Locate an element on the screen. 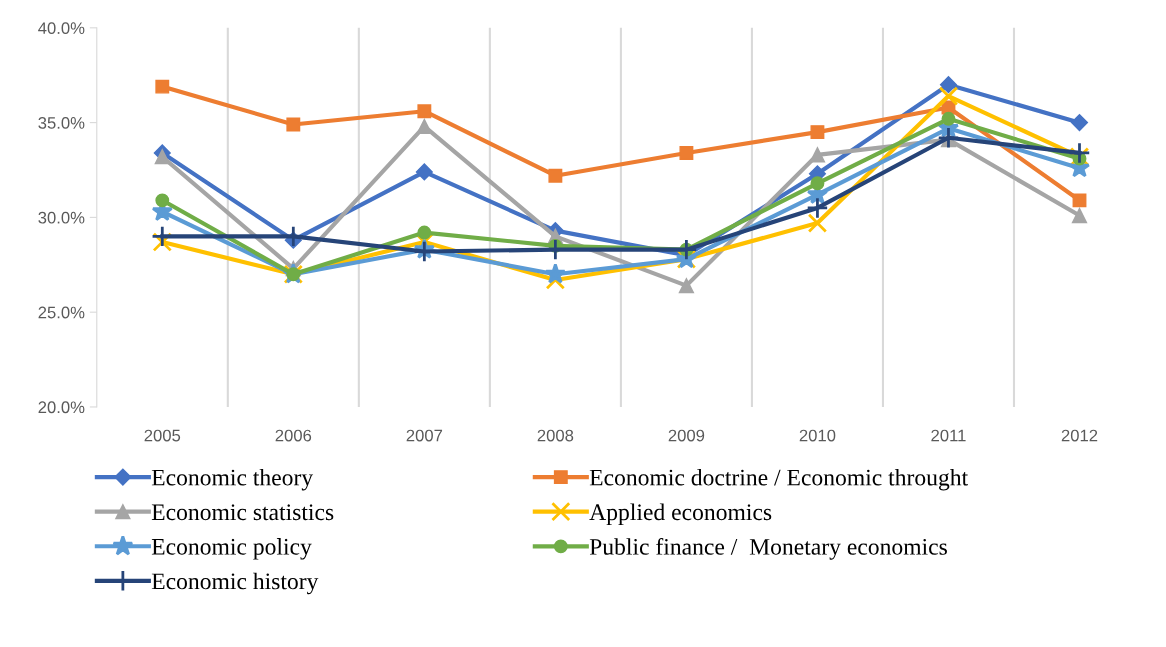 This screenshot has width=1166, height=647. legend-label: Economic policy is located at coordinates (231, 549).